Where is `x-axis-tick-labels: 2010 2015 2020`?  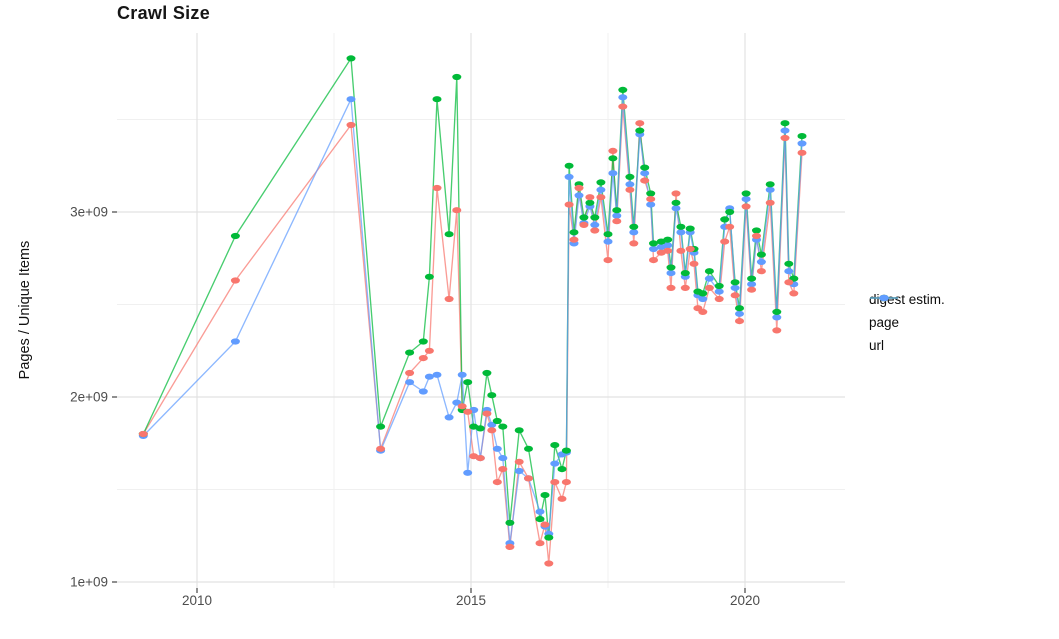
x-axis-tick-labels: 2010 2015 2020 is located at coordinates (471, 600).